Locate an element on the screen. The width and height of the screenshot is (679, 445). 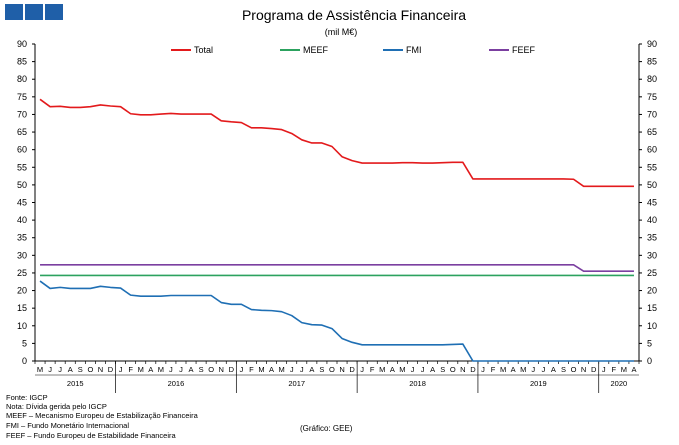
y-tick-label-right: 60 is located at coordinates (652, 150).